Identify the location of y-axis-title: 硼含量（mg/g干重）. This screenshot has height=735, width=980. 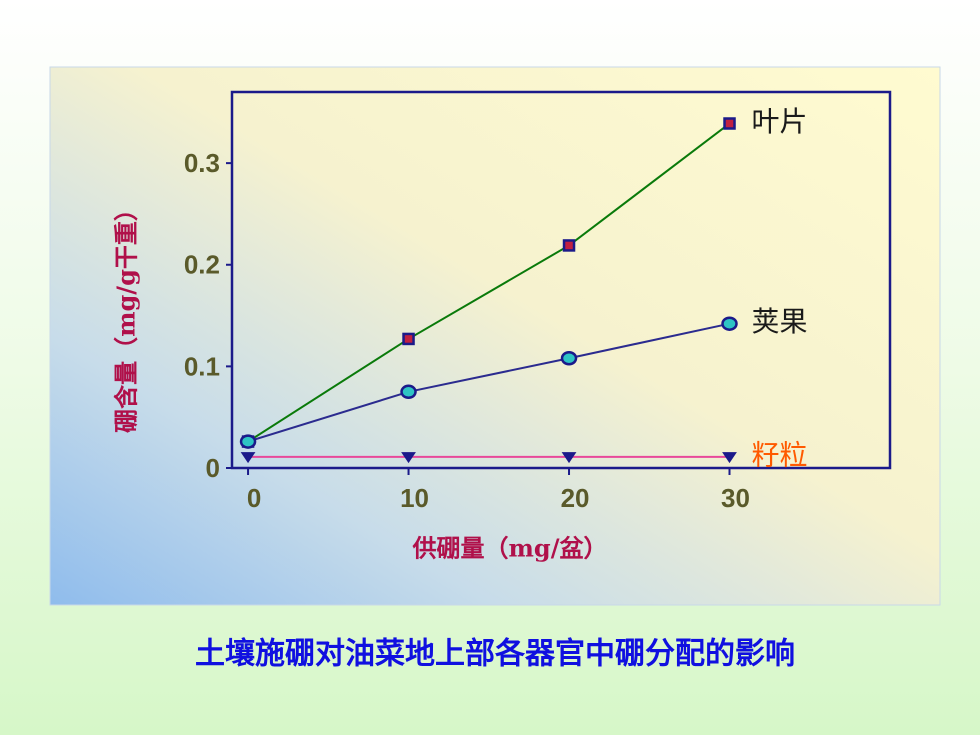
(126, 315).